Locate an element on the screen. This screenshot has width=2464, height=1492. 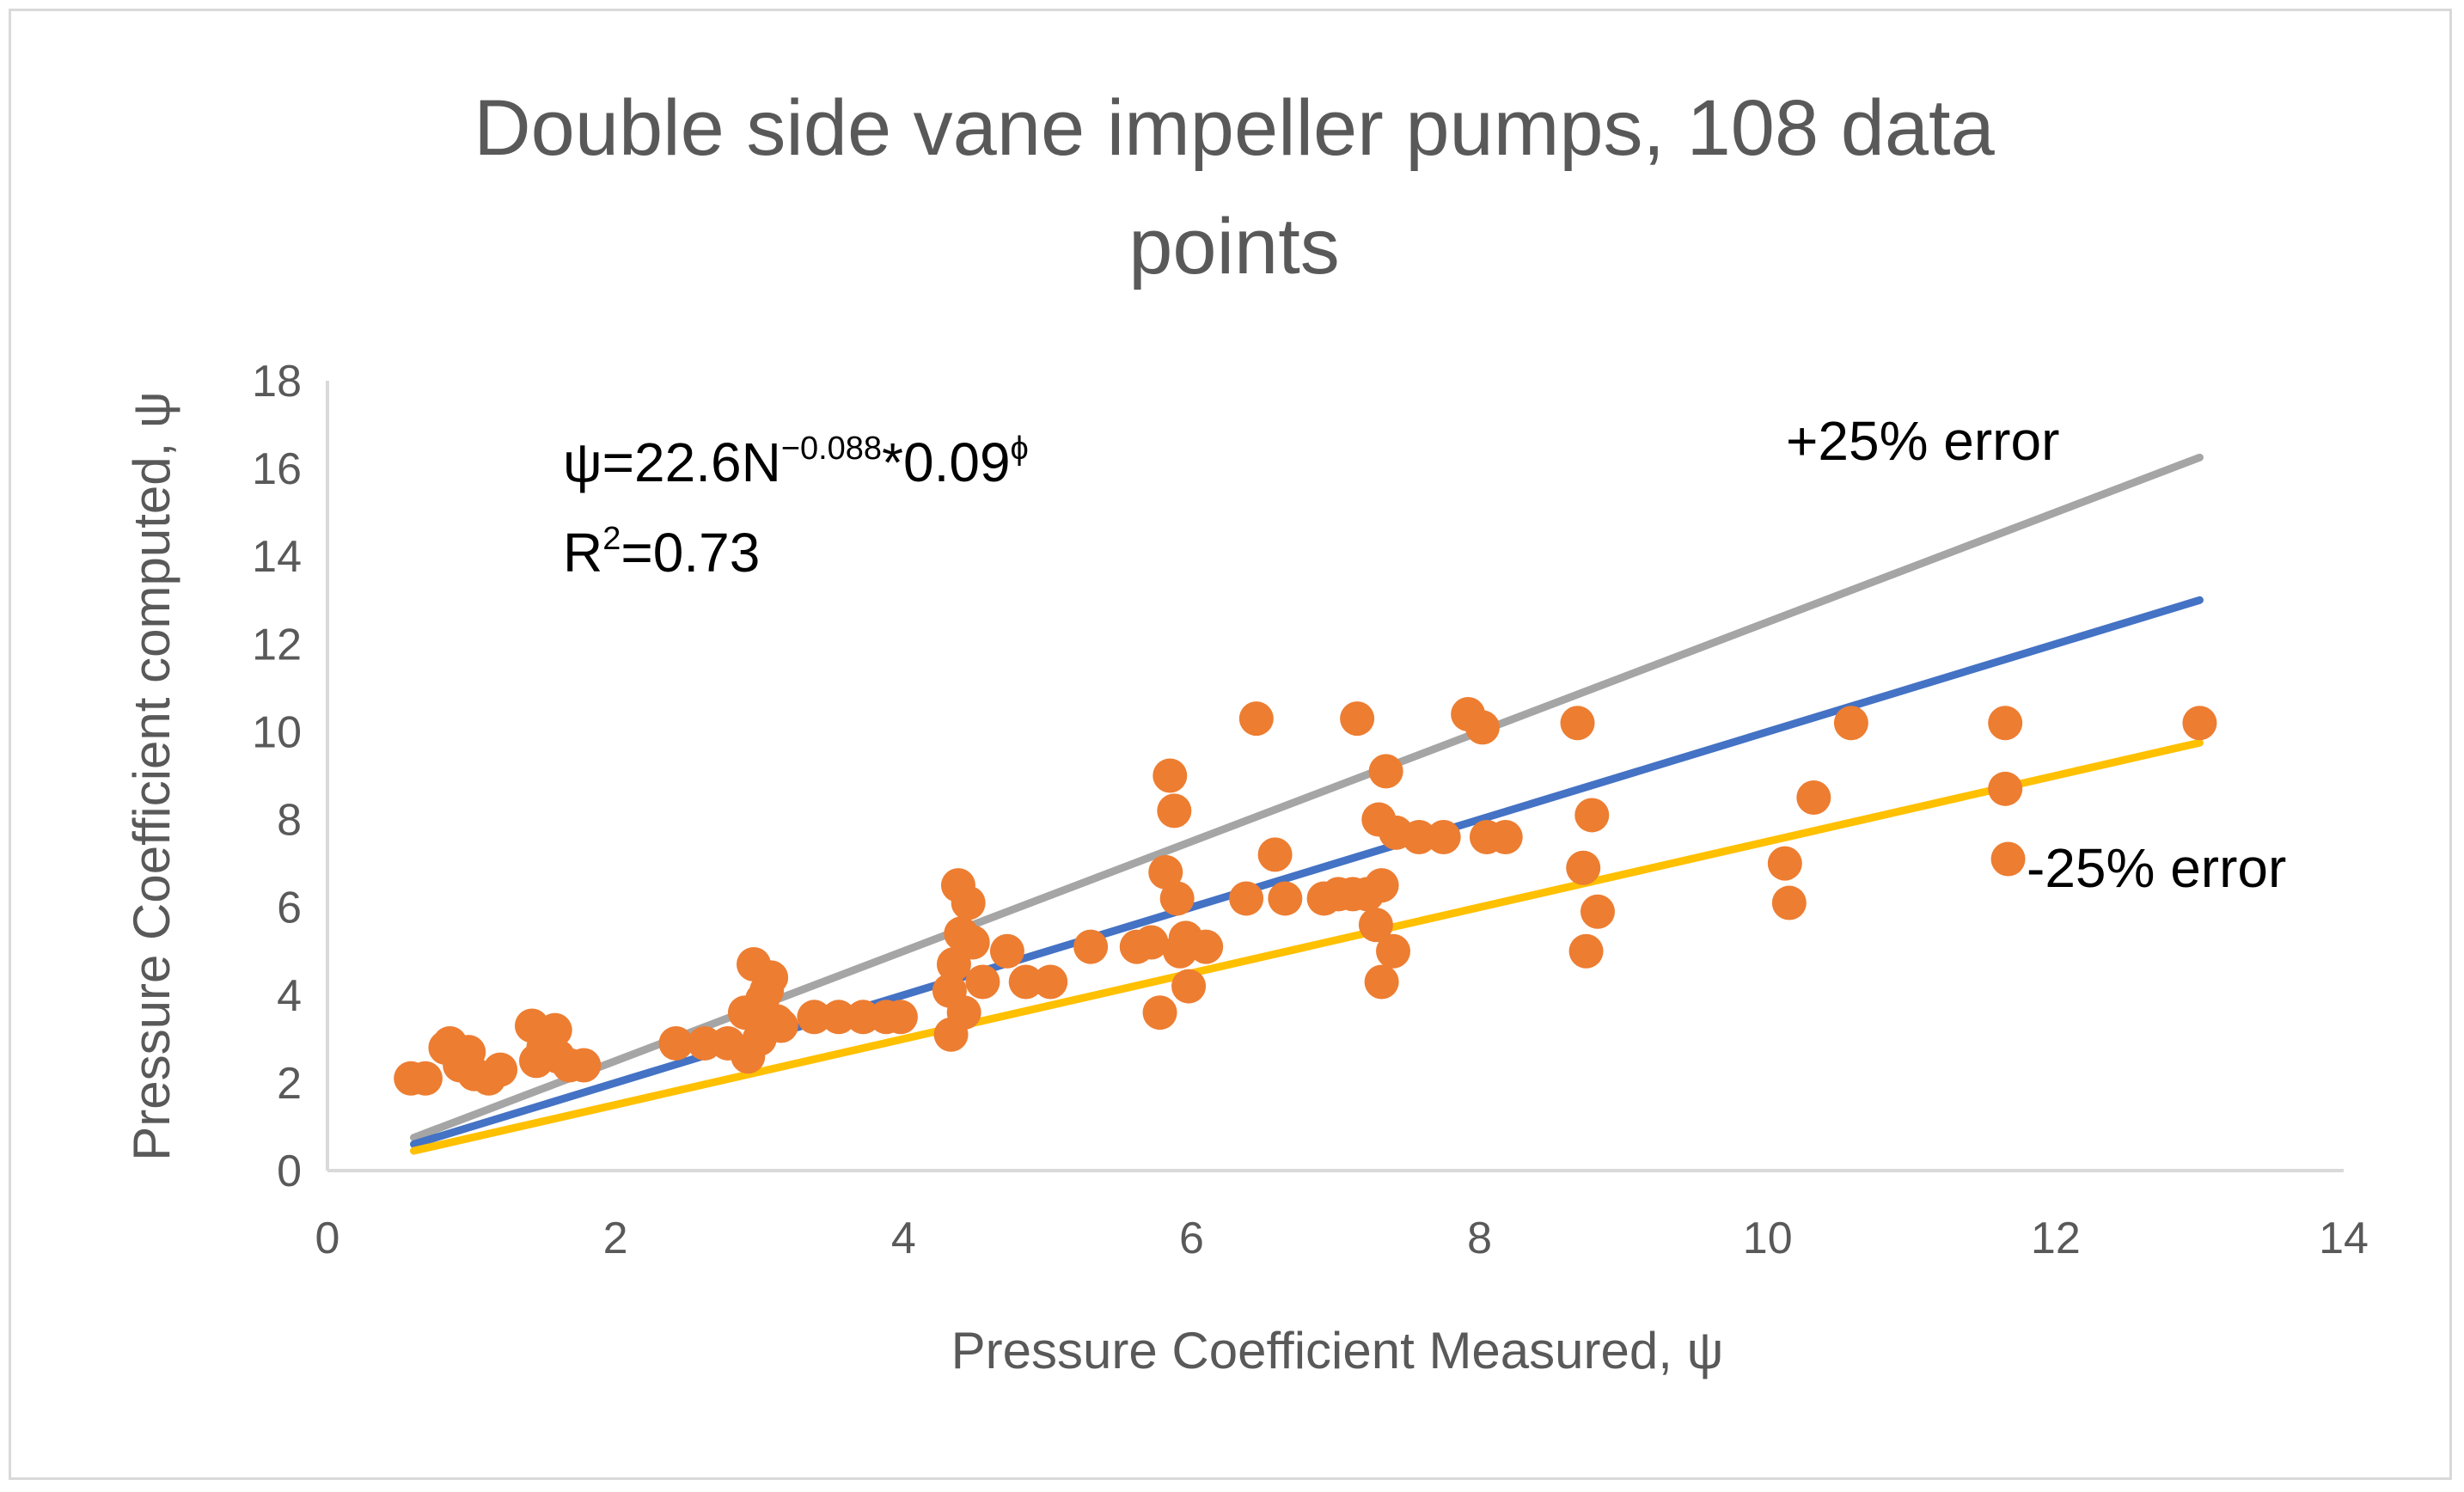
y-tick-label: 8 is located at coordinates (289, 821).